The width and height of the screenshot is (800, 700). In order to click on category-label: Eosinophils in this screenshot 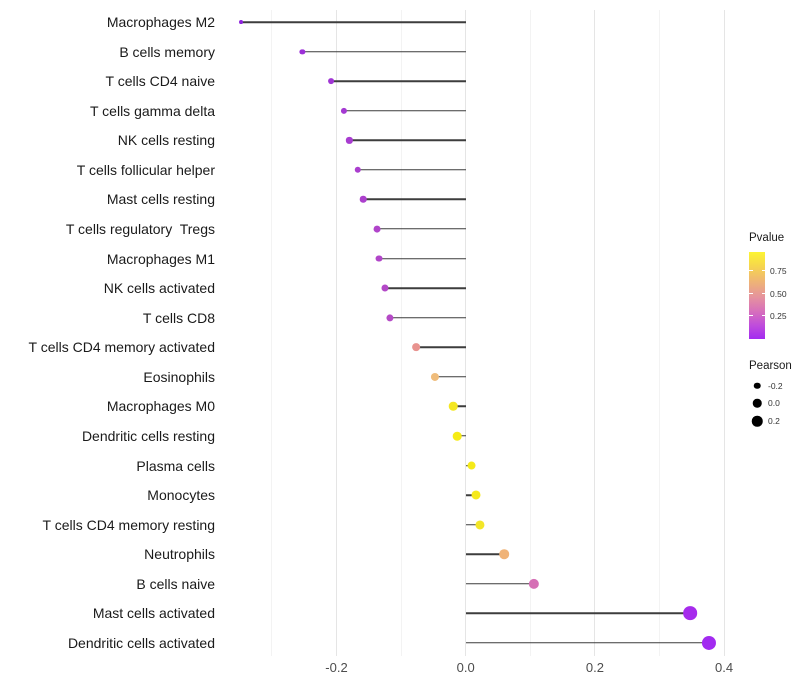, I will do `click(179, 376)`.